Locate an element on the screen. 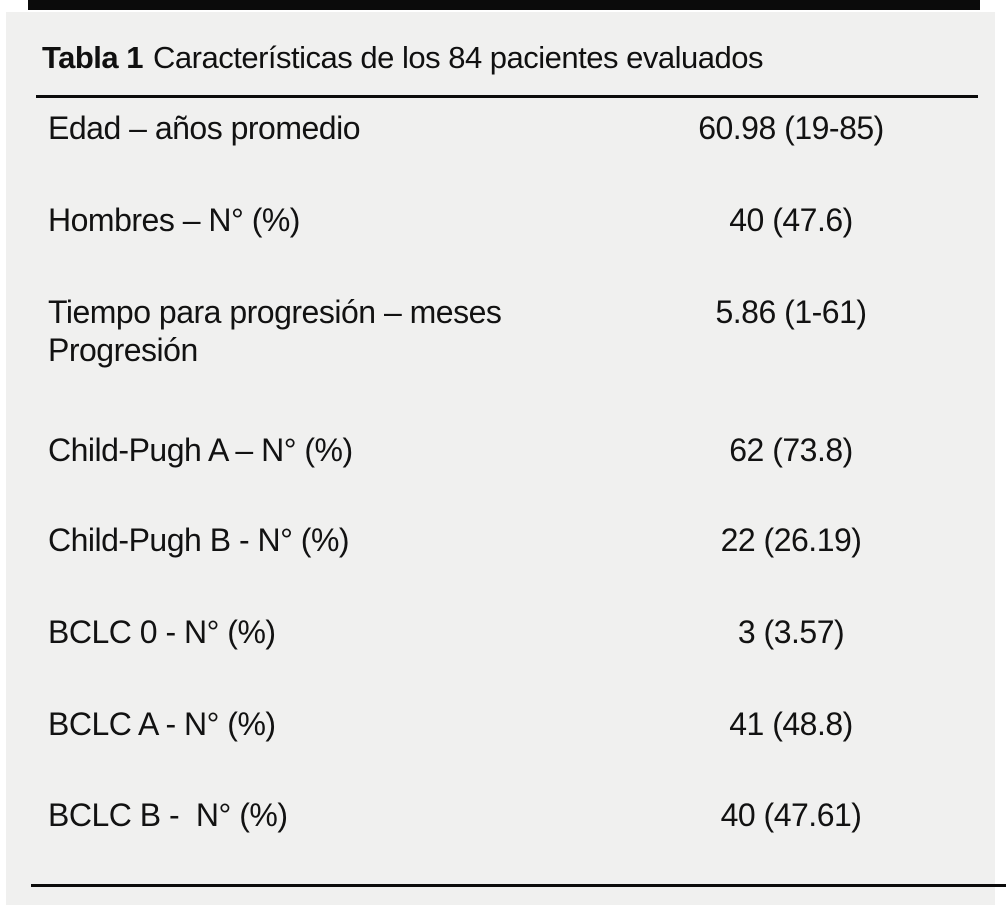 The width and height of the screenshot is (1008, 920). table-row-label: BCLC 0 - N° (%) is located at coordinates (162, 632).